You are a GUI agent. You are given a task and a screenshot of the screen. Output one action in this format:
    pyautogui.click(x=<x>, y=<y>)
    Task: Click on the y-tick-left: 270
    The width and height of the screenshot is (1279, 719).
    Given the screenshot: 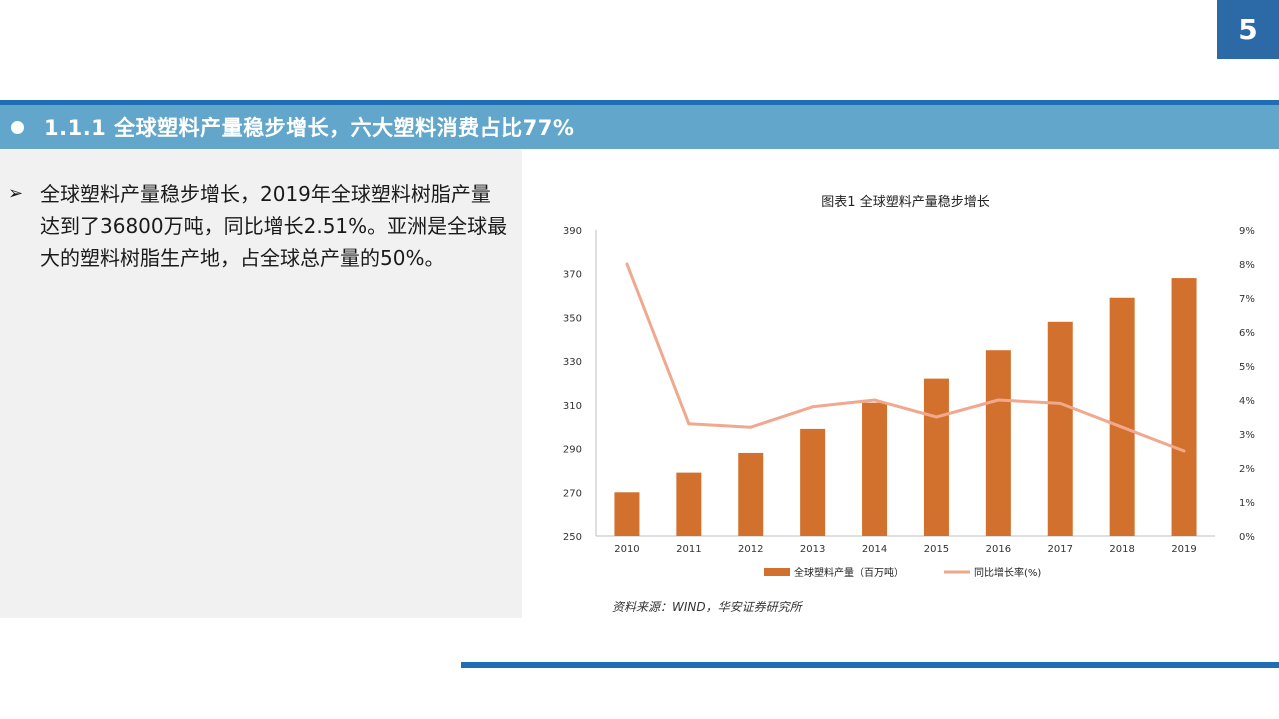 What is the action you would take?
    pyautogui.click(x=572, y=493)
    